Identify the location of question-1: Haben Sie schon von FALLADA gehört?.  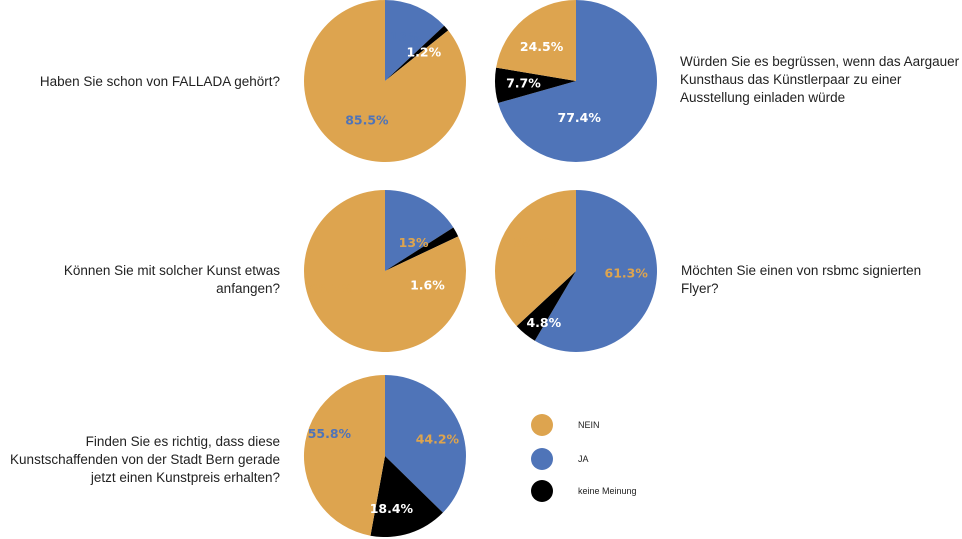
(159, 81).